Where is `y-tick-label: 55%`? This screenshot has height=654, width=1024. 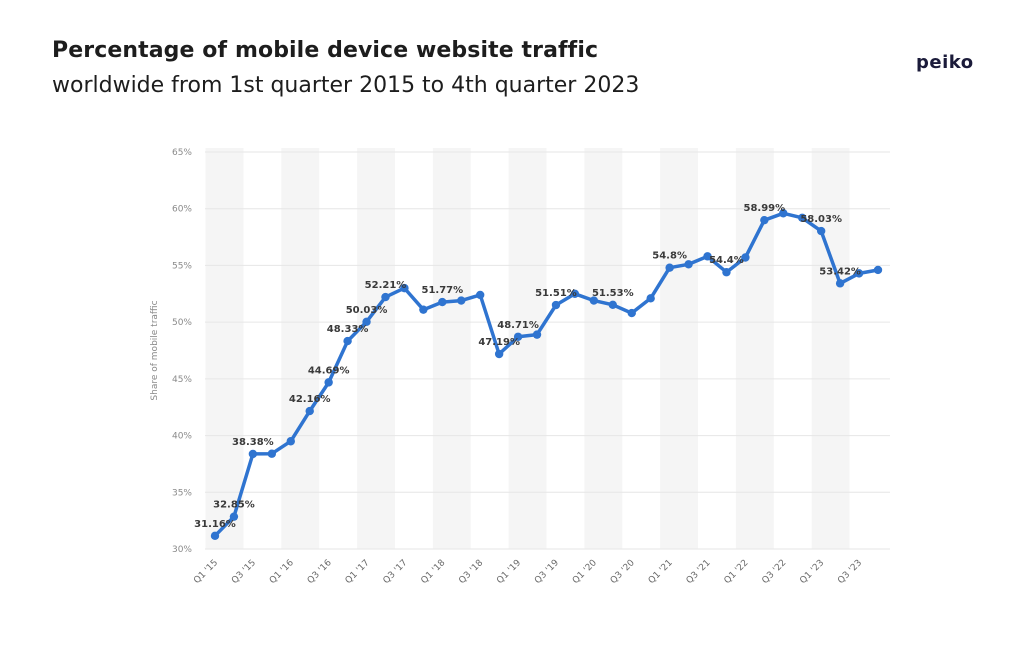
y-tick-label: 55% is located at coordinates (182, 266).